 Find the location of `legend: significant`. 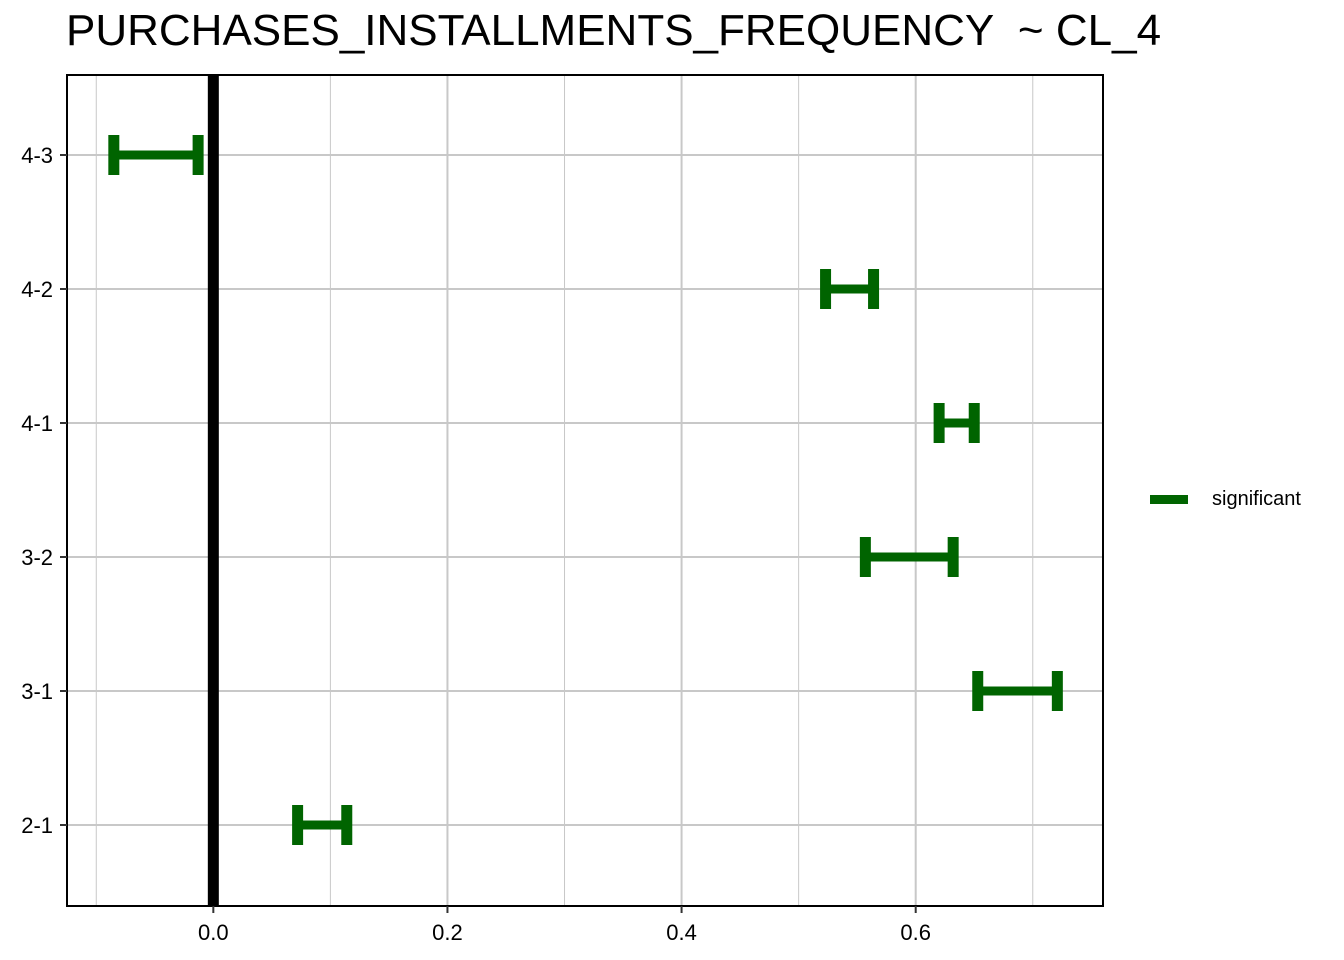

legend: significant is located at coordinates (1225, 499).